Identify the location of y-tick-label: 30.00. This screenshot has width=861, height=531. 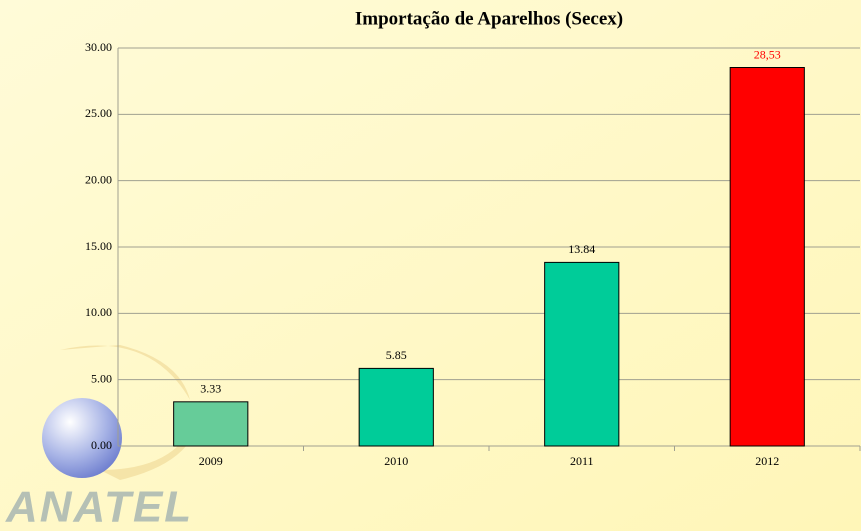
(98, 47).